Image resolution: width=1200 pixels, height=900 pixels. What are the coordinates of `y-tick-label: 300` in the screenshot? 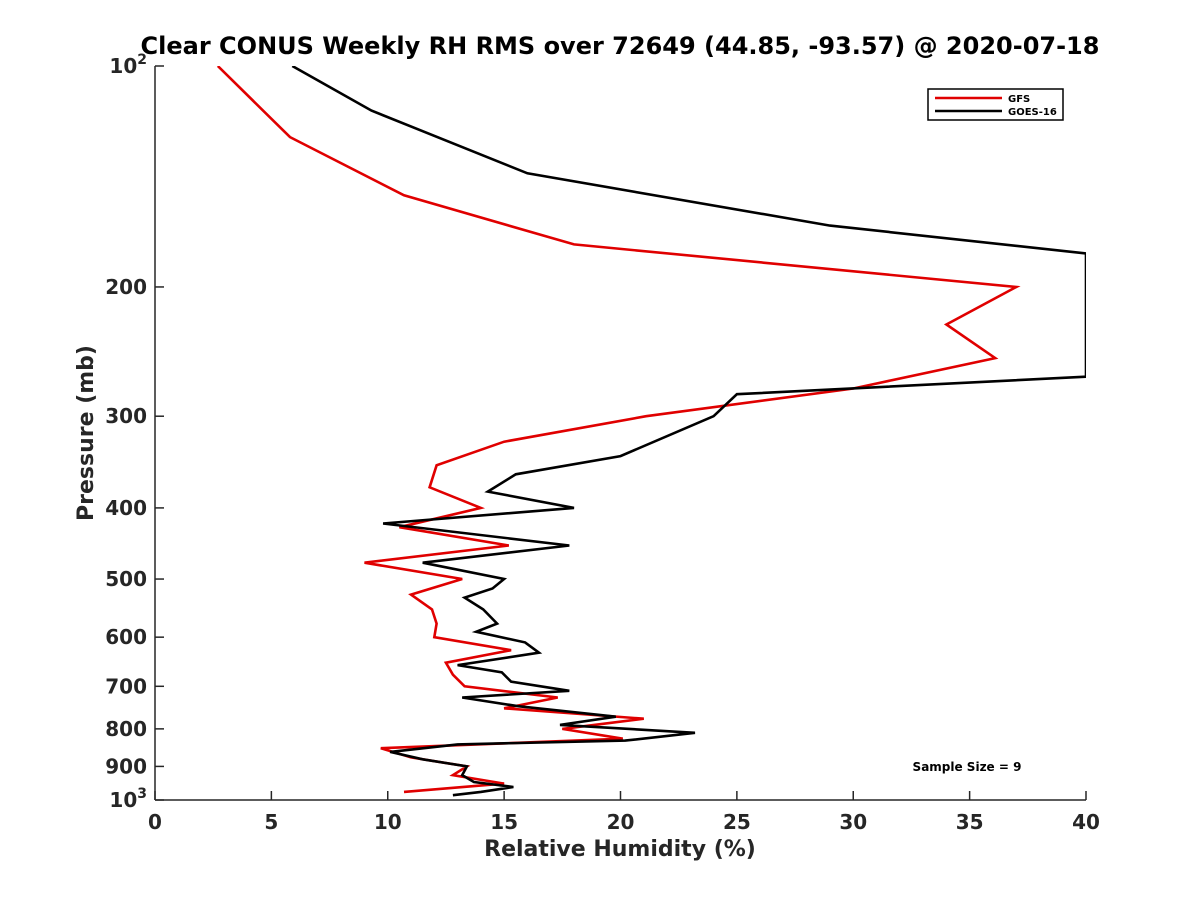 It's located at (126, 416).